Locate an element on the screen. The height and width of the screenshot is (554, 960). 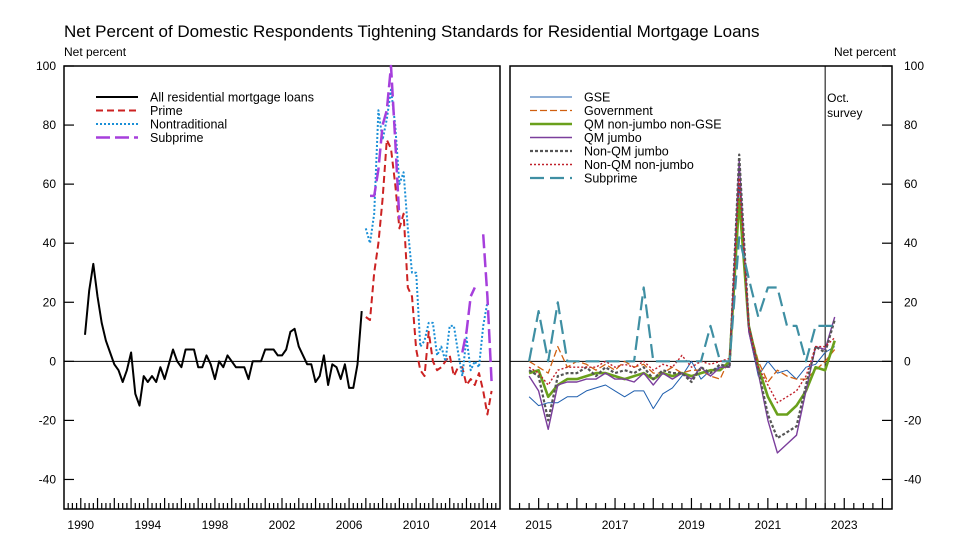
panel-right-x-tick-label: 2023 is located at coordinates (844, 525).